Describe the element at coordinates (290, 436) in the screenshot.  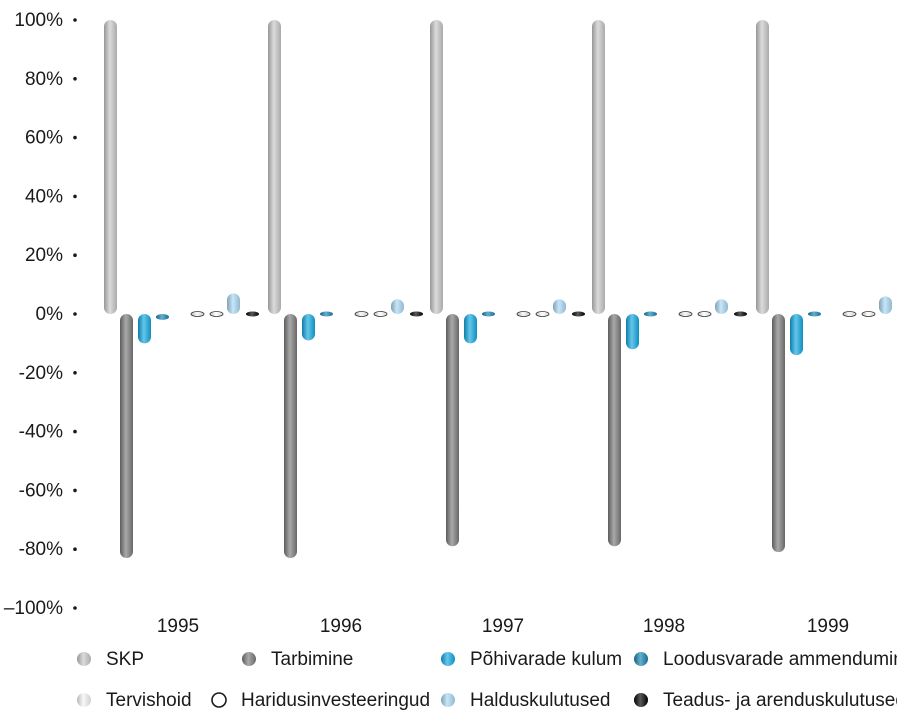
I see `bar-tarbimine-1996` at that location.